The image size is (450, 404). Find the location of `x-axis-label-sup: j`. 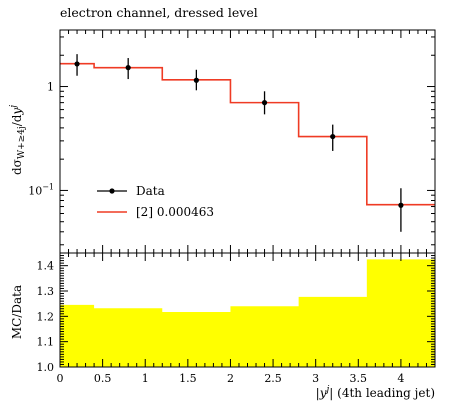

x-axis-label-sup: j is located at coordinates (327, 390).